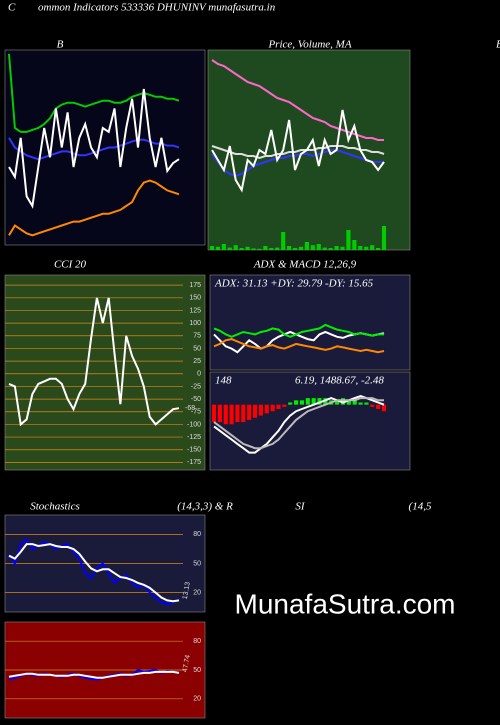 This screenshot has height=725, width=500. What do you see at coordinates (199, 374) in the screenshot?
I see `y-tick-label: 0` at bounding box center [199, 374].